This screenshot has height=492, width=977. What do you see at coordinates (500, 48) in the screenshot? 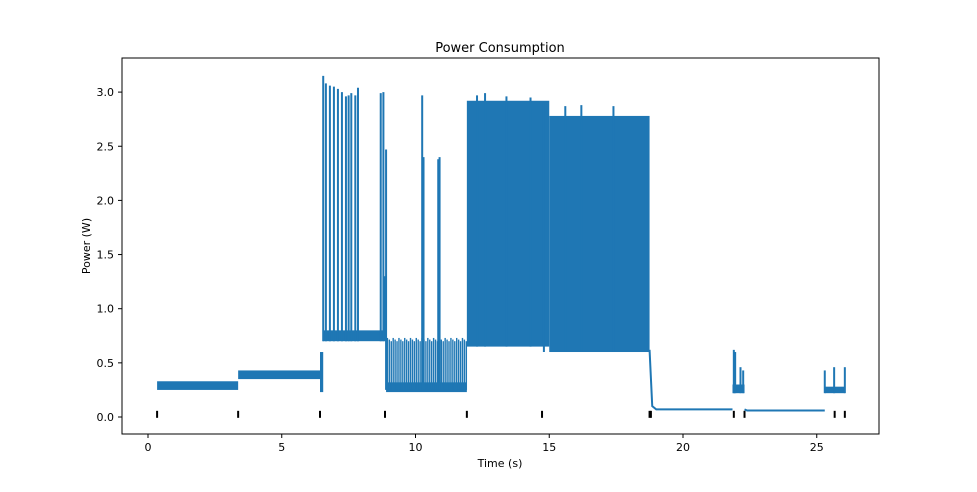
I see `chart-title: Power Consumption` at bounding box center [500, 48].